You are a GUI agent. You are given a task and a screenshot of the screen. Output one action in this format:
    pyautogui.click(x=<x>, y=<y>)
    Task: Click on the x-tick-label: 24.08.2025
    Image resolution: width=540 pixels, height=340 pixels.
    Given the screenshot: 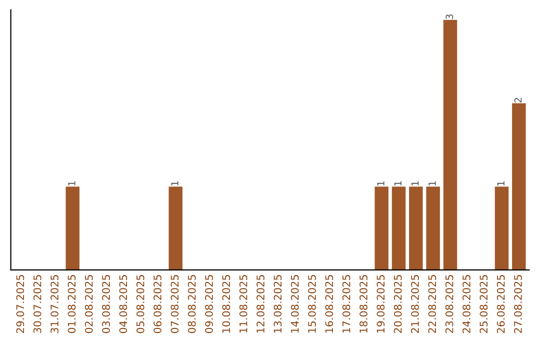 What is the action you would take?
    pyautogui.click(x=466, y=304)
    